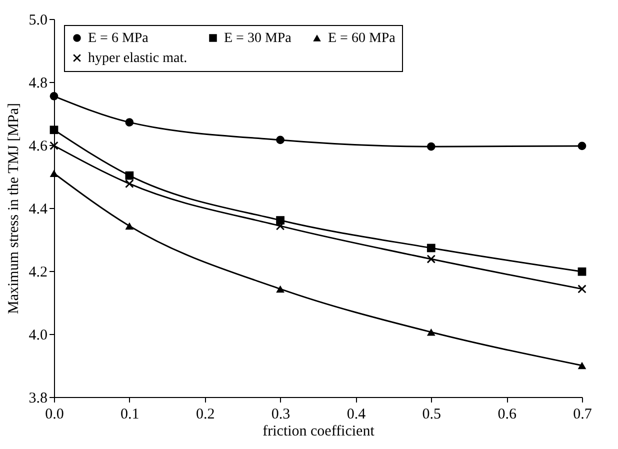 The width and height of the screenshot is (618, 449). I want to click on x-axis-title: friction coefficient, so click(319, 432).